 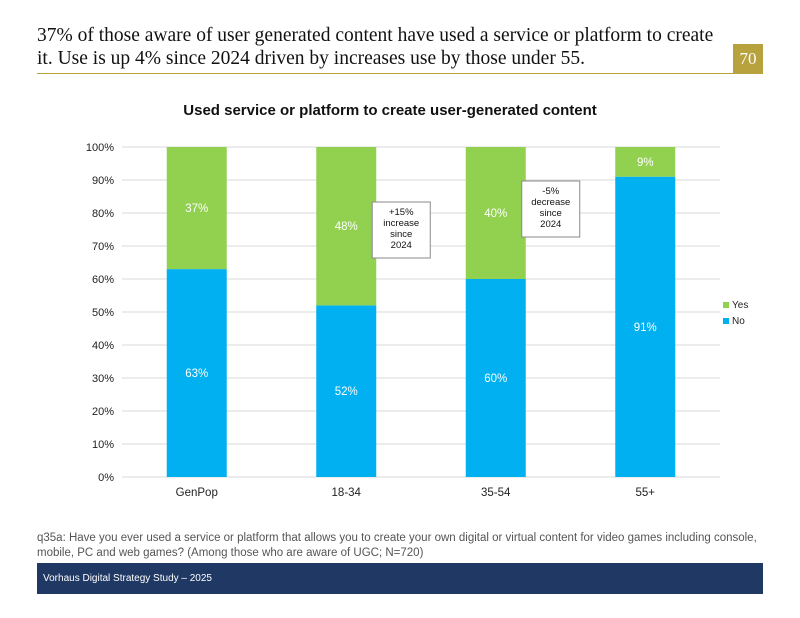 What do you see at coordinates (726, 305) in the screenshot?
I see `legend-swatch-yes` at bounding box center [726, 305].